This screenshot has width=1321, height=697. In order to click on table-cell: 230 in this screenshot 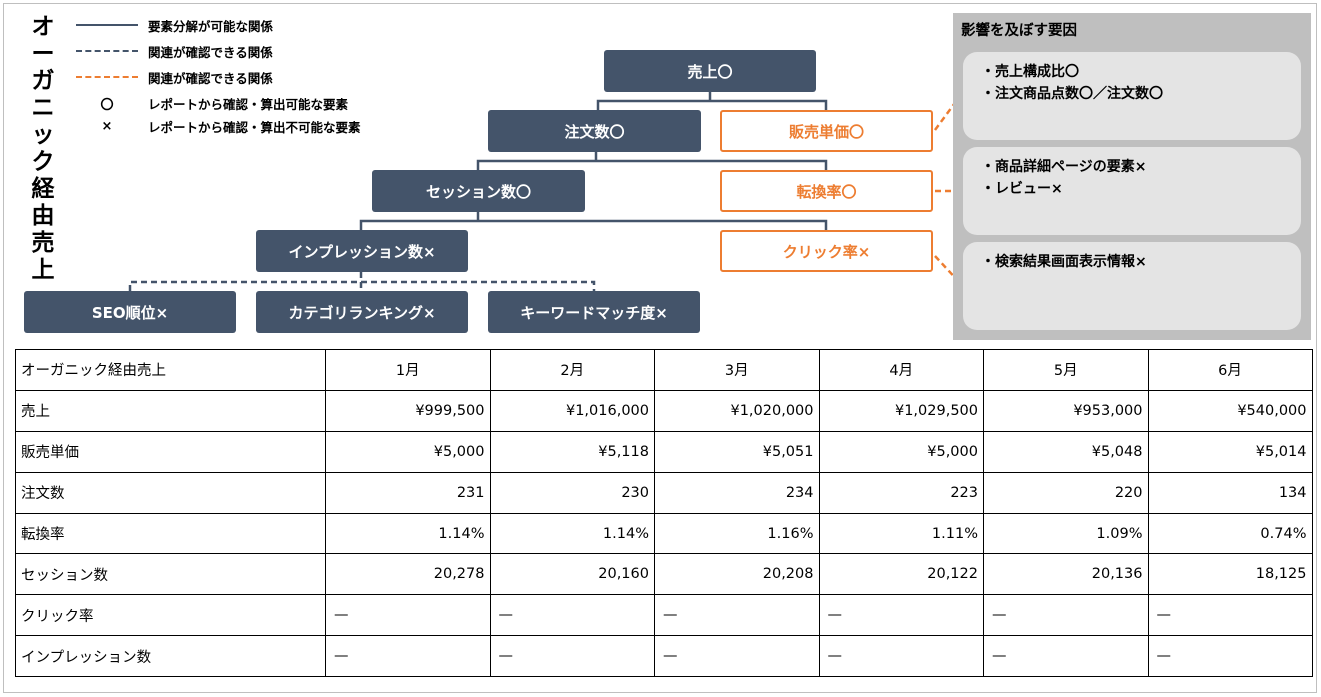, I will do `click(572, 492)`.